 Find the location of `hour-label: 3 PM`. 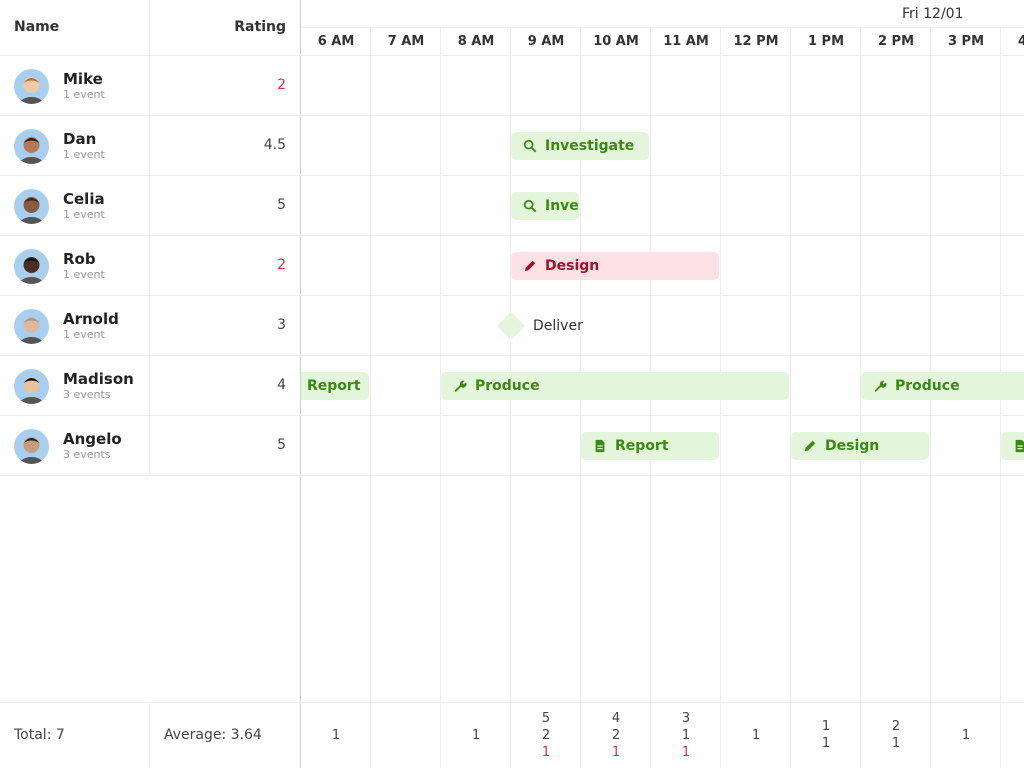

hour-label: 3 PM is located at coordinates (966, 41).